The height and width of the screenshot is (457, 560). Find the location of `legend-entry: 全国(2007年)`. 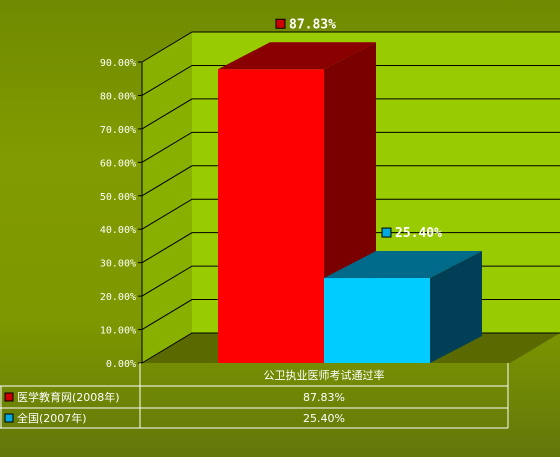

legend-entry: 全国(2007年) is located at coordinates (52, 418).